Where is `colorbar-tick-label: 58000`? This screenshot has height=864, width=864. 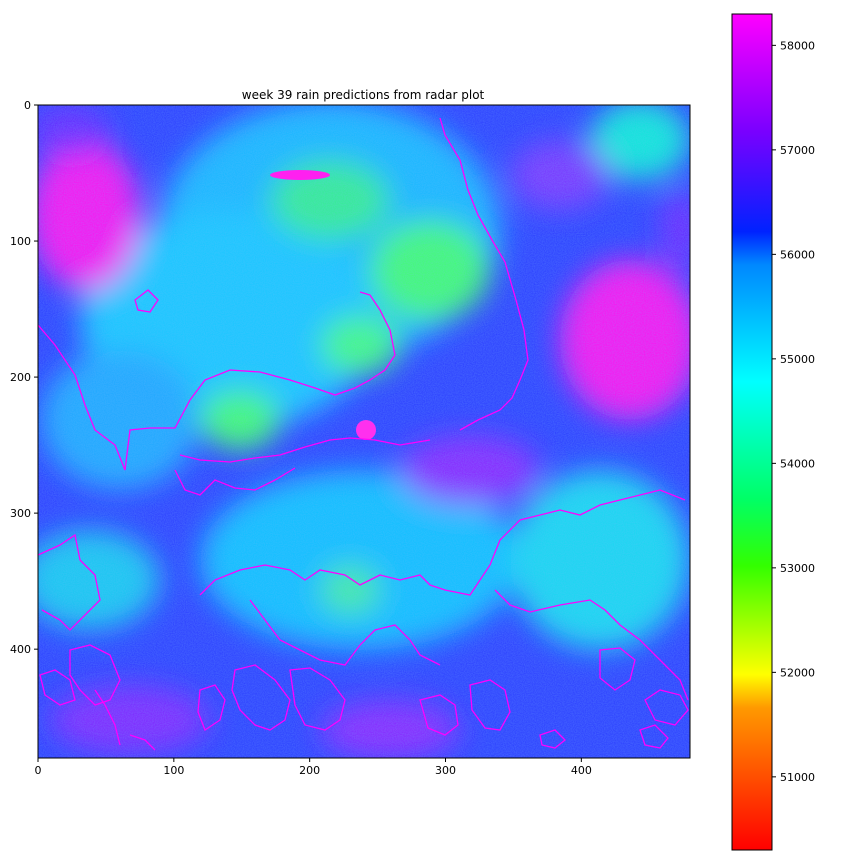
colorbar-tick-label: 58000 is located at coordinates (797, 45).